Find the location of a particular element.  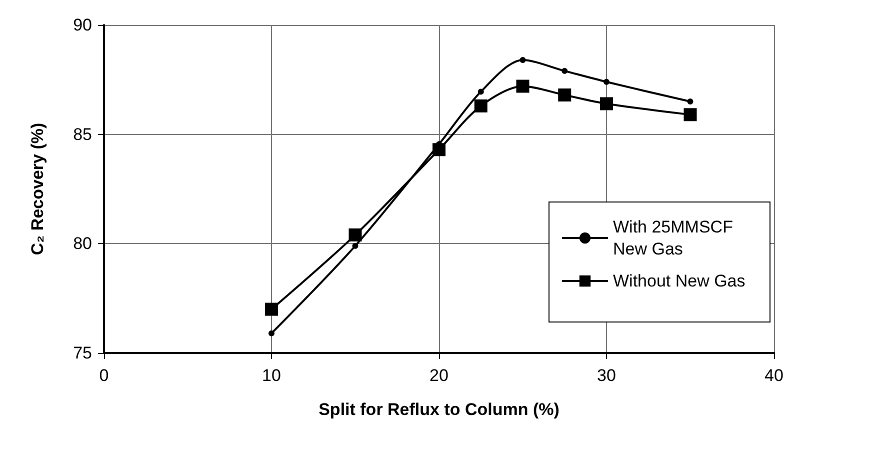

x-tick-label: 10 is located at coordinates (271, 375).